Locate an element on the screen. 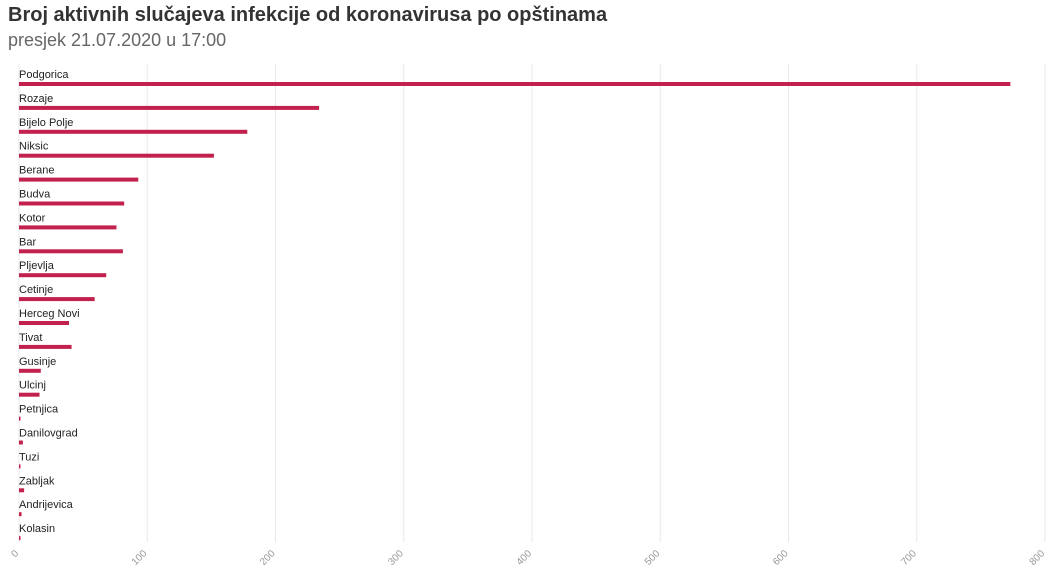 The image size is (1062, 588). bar-petnjica is located at coordinates (20, 418).